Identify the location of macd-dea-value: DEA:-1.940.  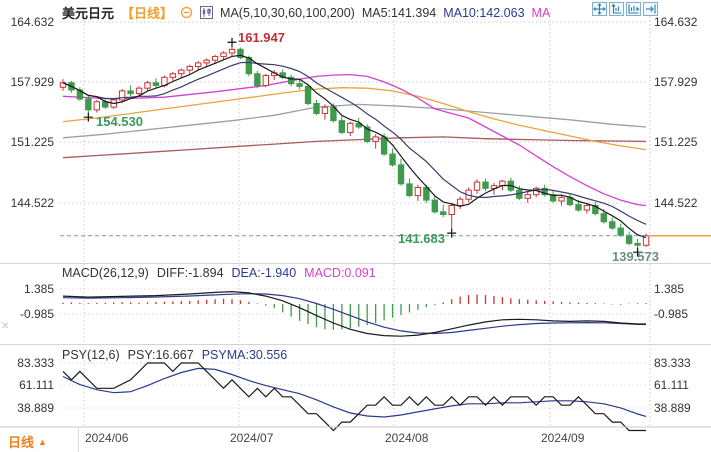
(264, 273).